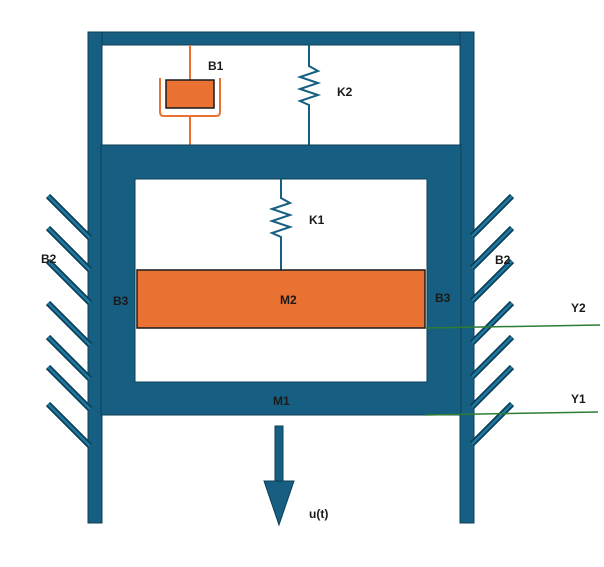 The image size is (604, 567). What do you see at coordinates (503, 260) in the screenshot?
I see `damper-b2-right-label: B2` at bounding box center [503, 260].